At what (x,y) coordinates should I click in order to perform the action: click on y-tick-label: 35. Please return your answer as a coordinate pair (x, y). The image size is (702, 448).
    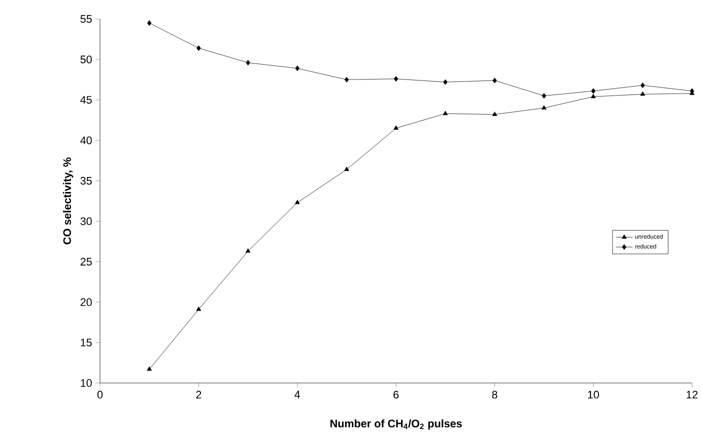
    Looking at the image, I should click on (86, 180).